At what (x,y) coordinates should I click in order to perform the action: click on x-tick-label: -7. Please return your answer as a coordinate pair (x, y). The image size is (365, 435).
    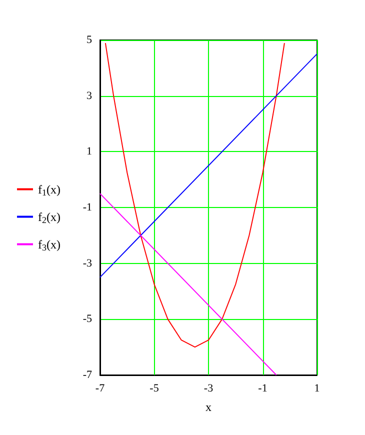
    Looking at the image, I should click on (100, 388).